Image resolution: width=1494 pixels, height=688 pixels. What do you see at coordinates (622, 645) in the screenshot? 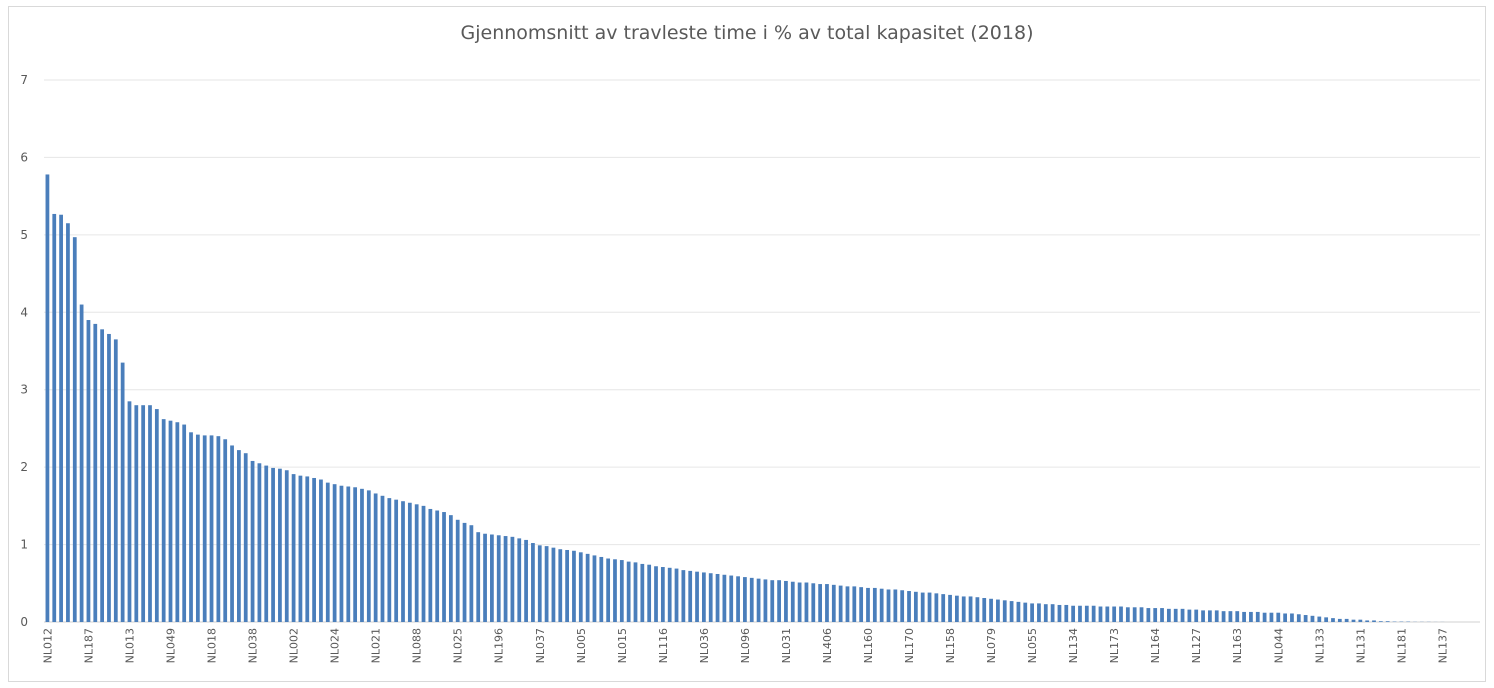
I see `x-tick-label: NL015` at bounding box center [622, 645].